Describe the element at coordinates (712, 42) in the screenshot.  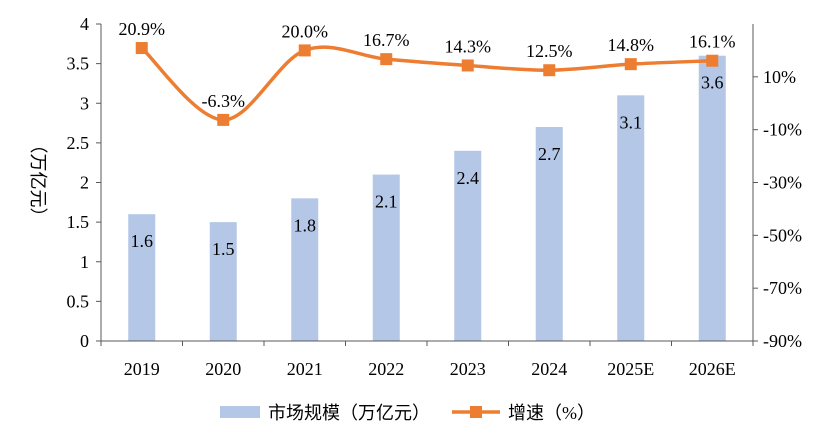
I see `growth-data-label: 16.1%` at that location.